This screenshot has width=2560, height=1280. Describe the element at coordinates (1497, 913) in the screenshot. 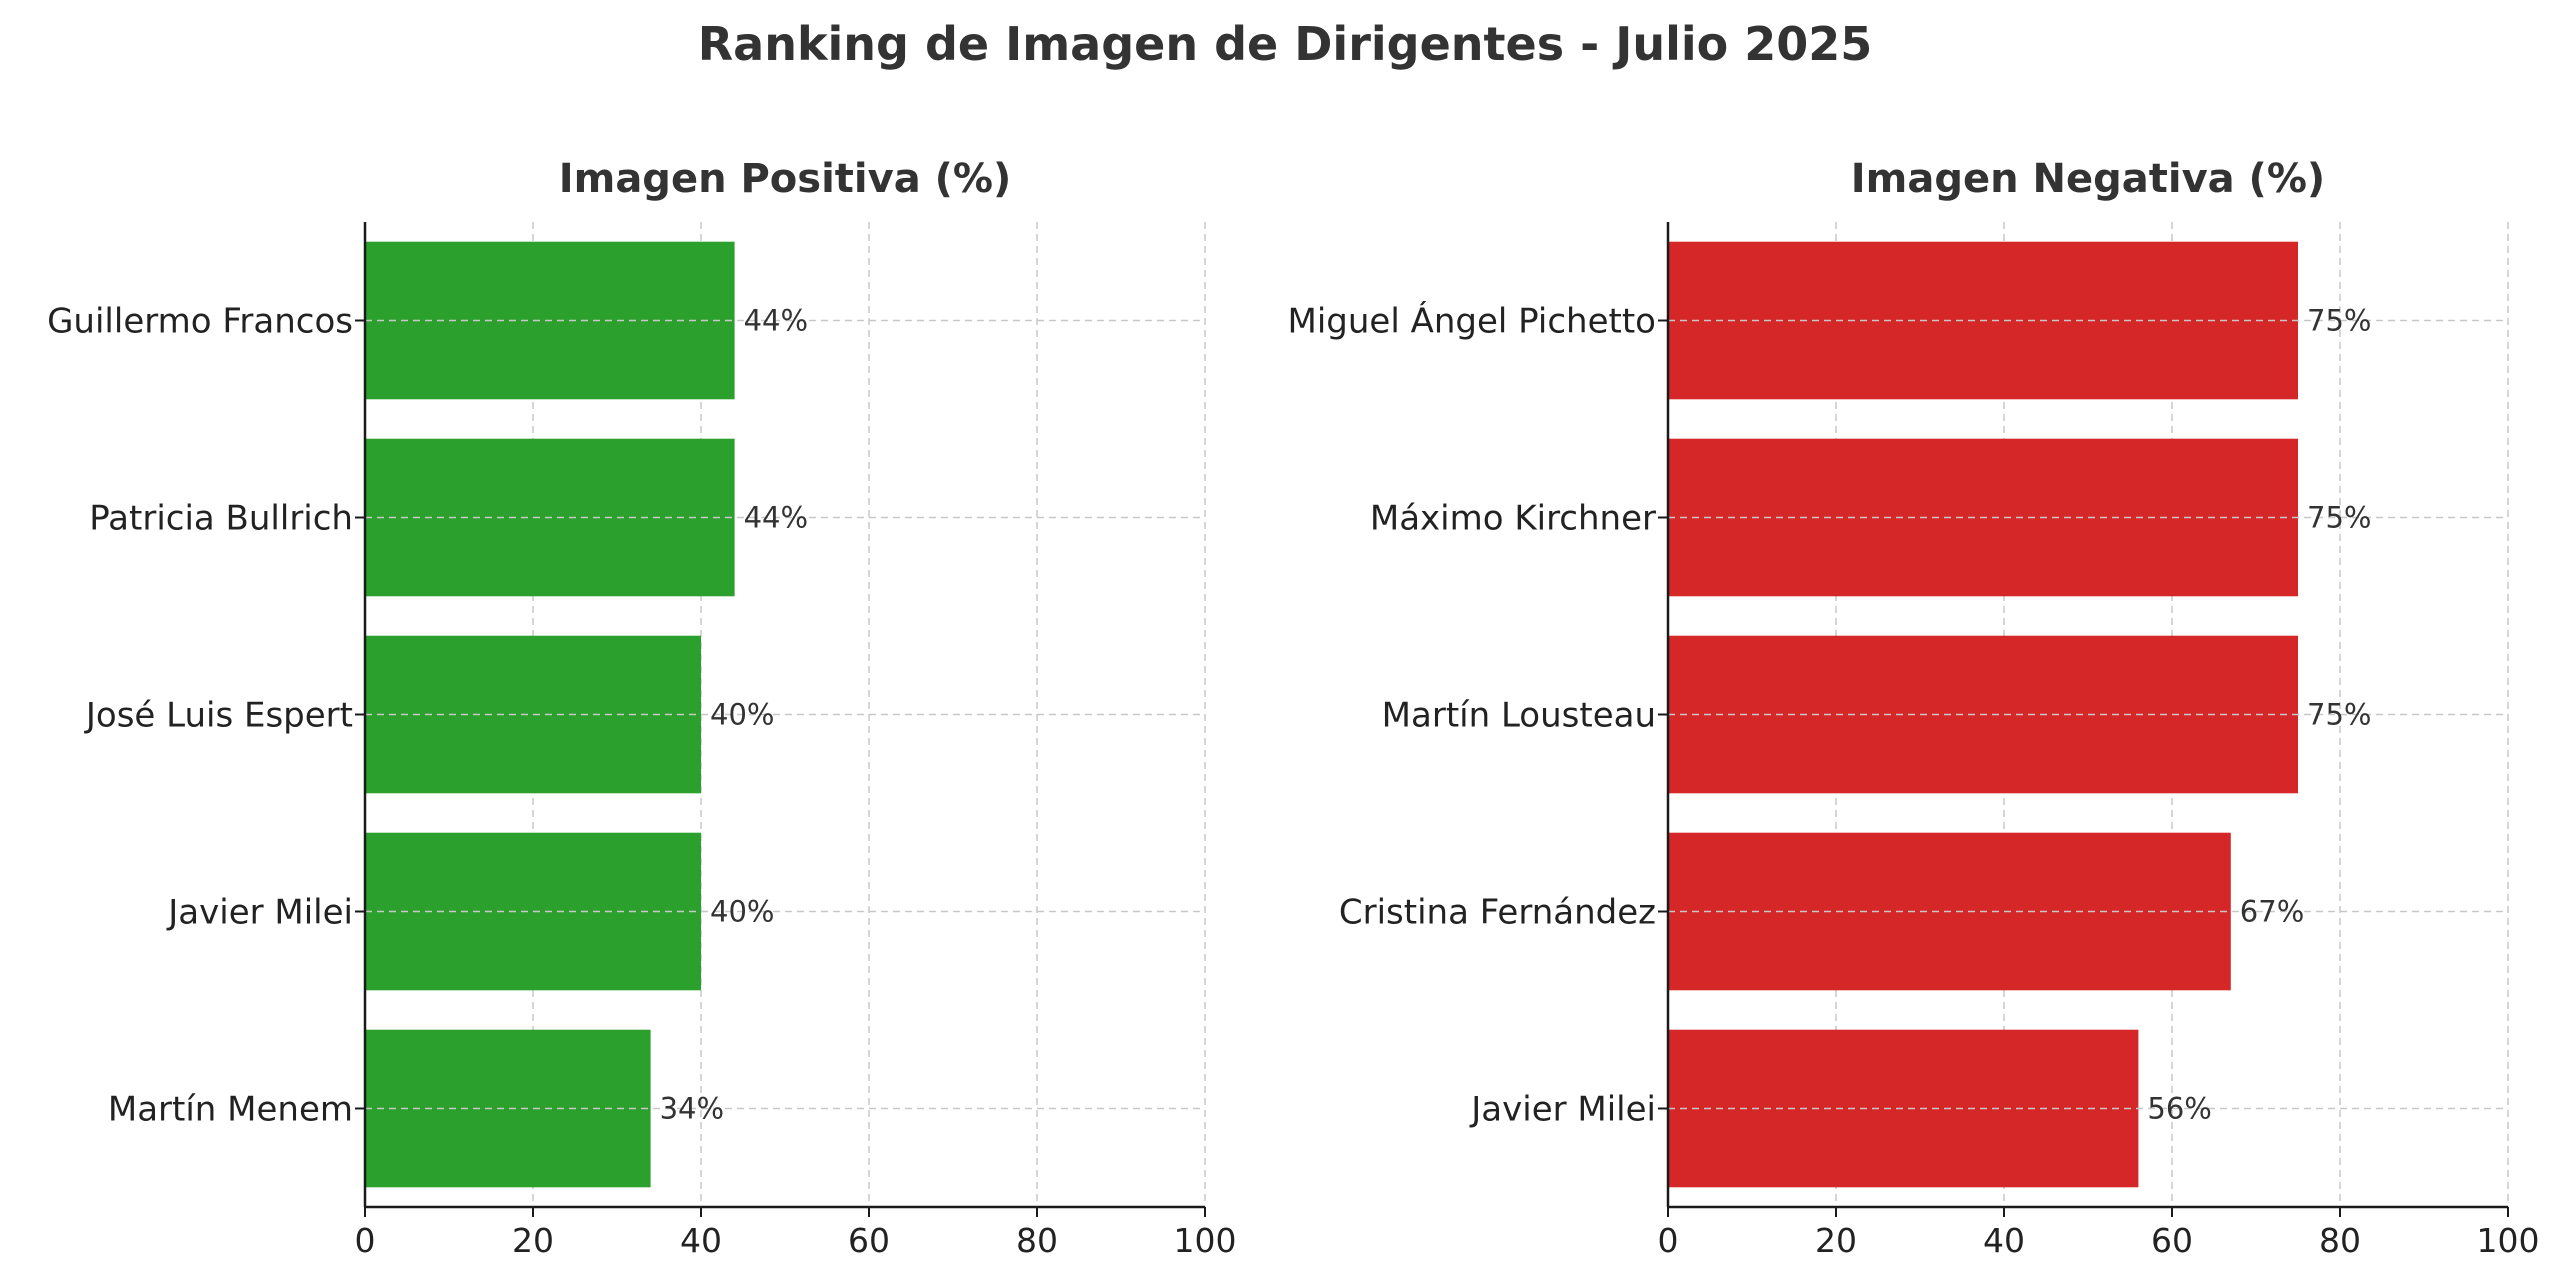

I see `category-label: Cristina Fernández` at that location.